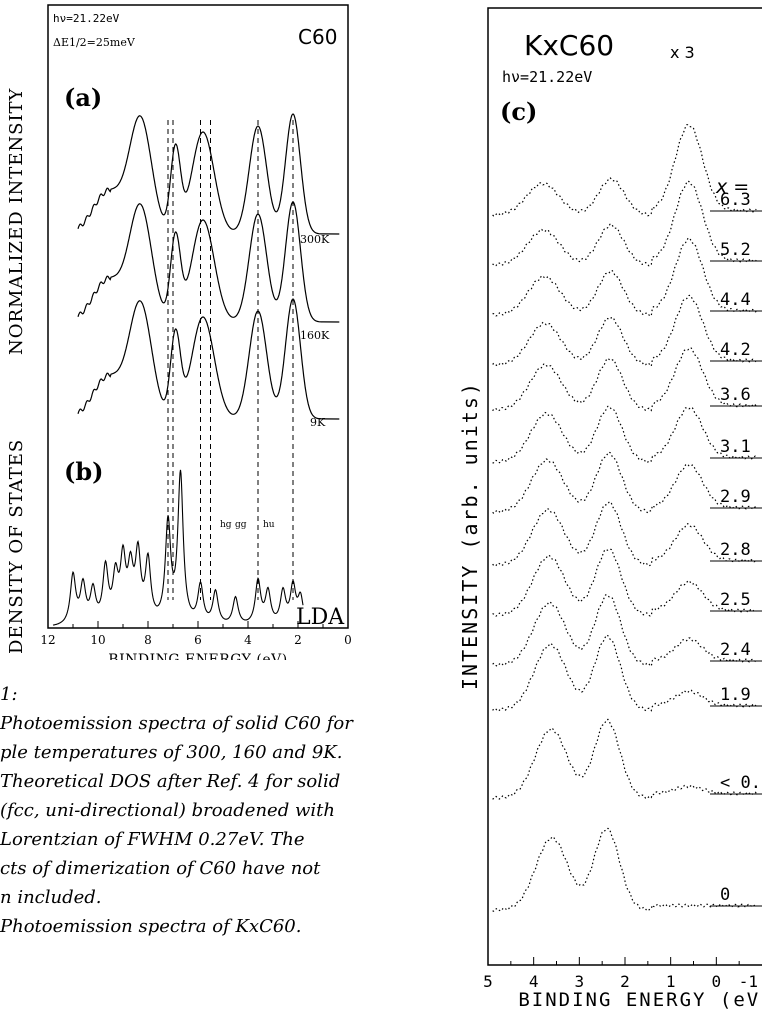 This screenshot has width=762, height=1012. I want to click on x-axis-label-c: BINDING ENERGY (eV), so click(640, 1000).